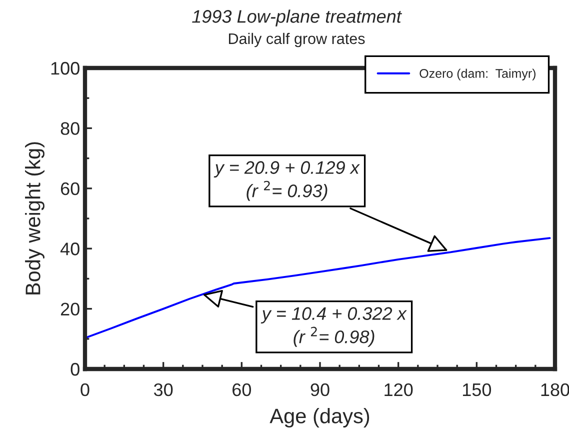 This screenshot has width=569, height=448. Describe the element at coordinates (296, 40) in the screenshot. I see `chart-subtitle: Daily calf grow rates` at that location.